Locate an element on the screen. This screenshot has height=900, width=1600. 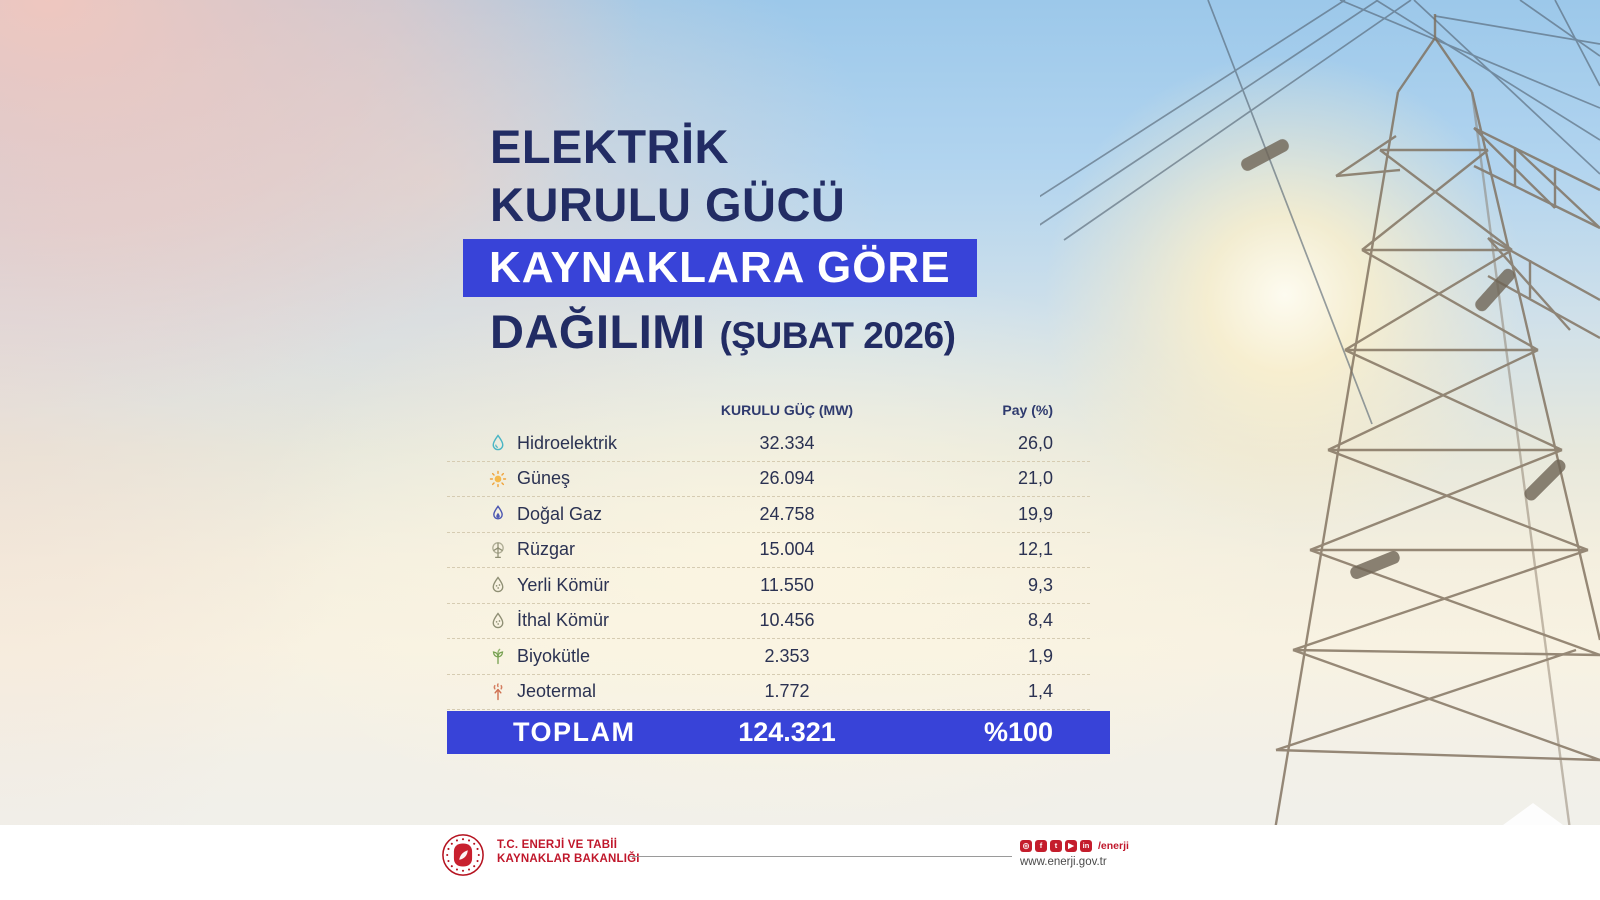
table-row: Yerli Kömür 11.550 9,3 is located at coordinates (768, 586).